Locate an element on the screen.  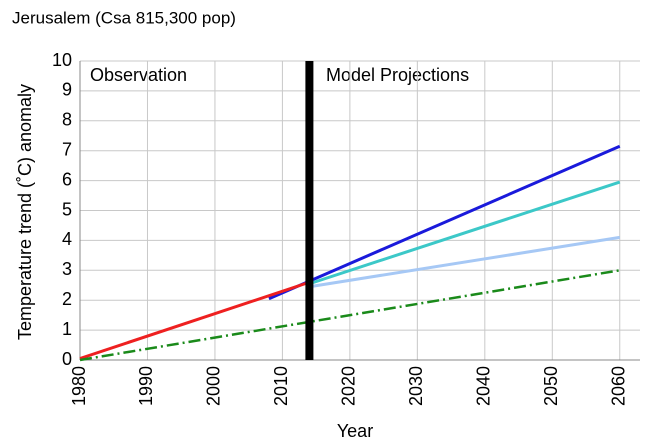
y-tick-label: 6 is located at coordinates (67, 179).